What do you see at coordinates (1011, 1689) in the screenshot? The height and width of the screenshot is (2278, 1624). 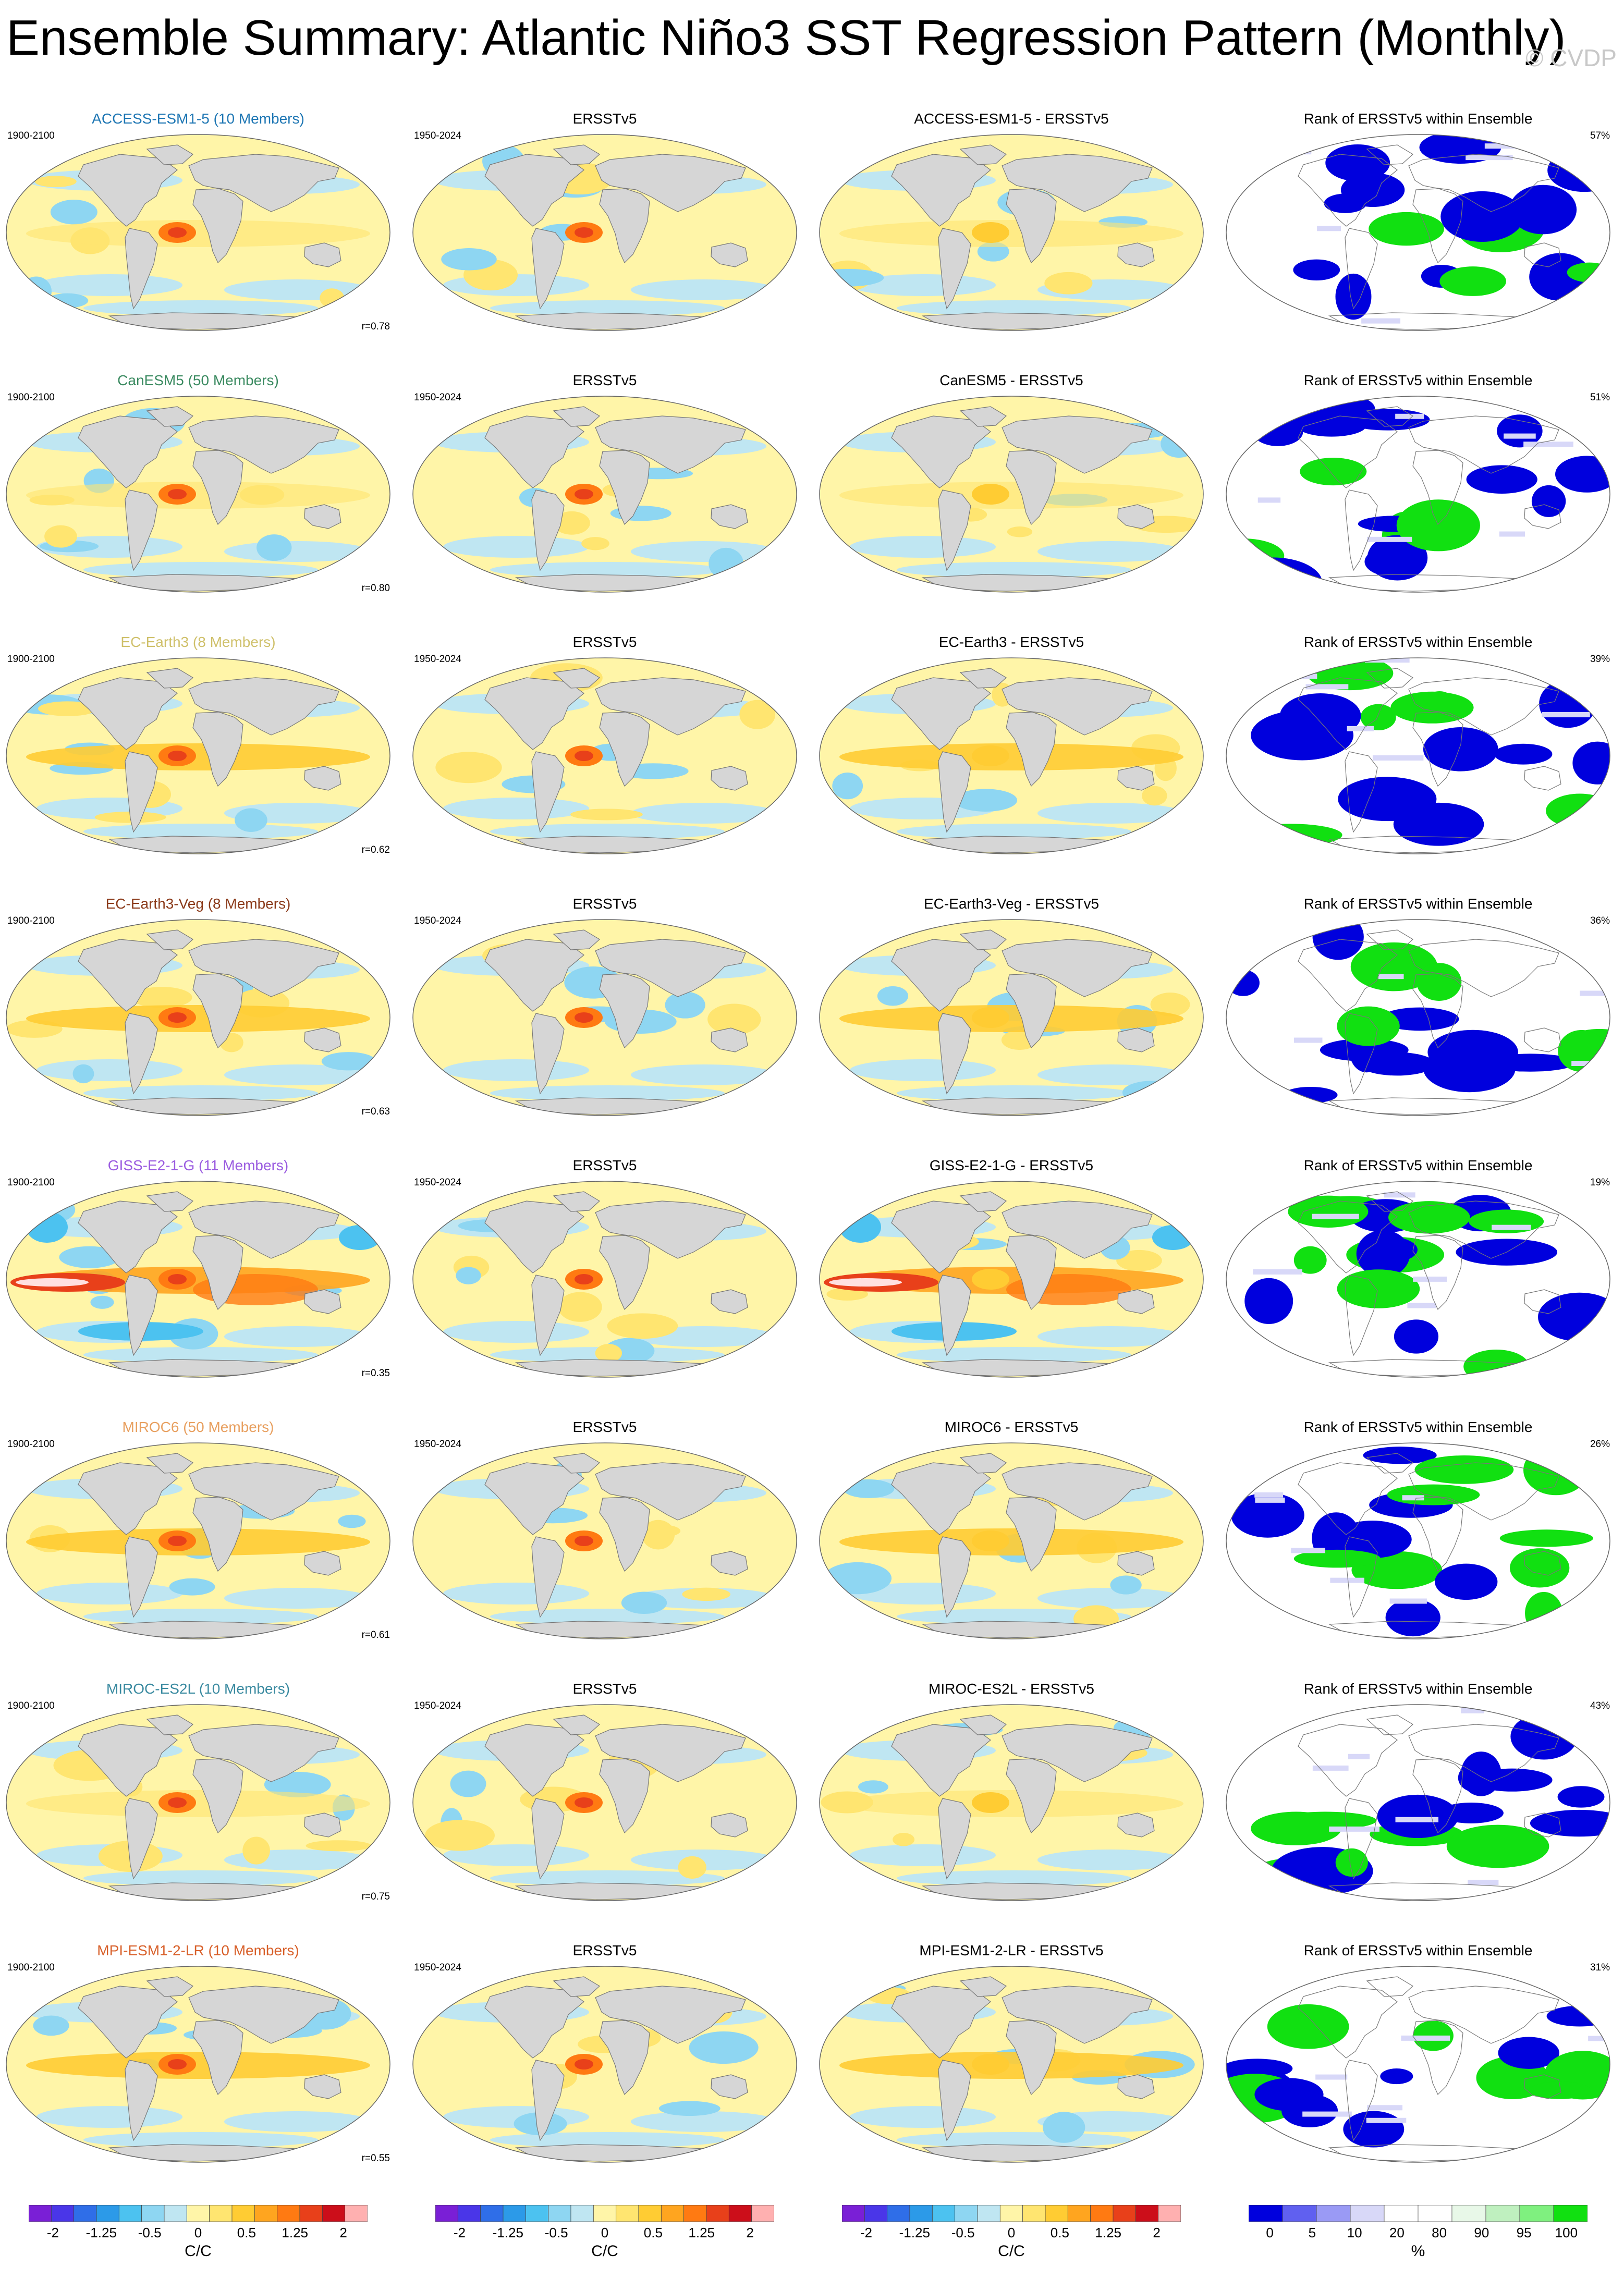 I see `panel-title: MIROC-ES2L - ERSSTv5` at bounding box center [1011, 1689].